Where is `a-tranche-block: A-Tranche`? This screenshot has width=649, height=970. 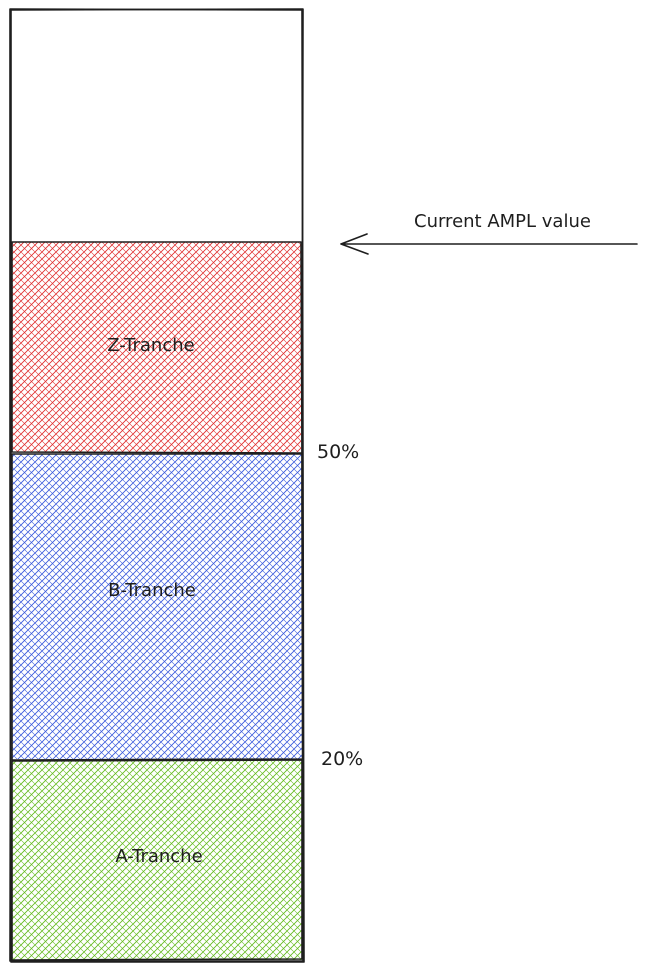
a-tranche-block: A-Tranche is located at coordinates (157, 860).